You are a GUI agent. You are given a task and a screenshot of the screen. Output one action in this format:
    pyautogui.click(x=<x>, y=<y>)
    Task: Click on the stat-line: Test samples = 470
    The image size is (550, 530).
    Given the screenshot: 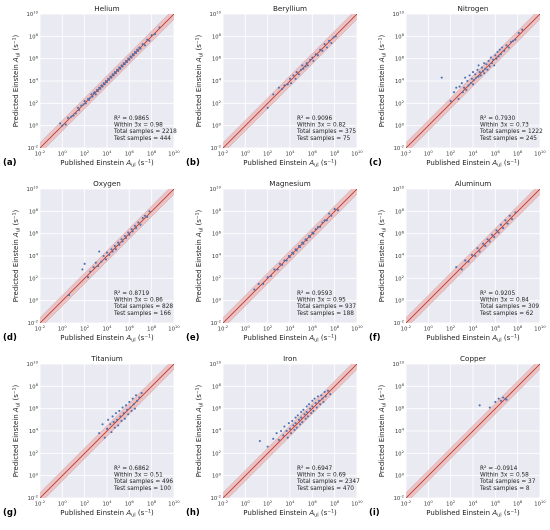 What is the action you would take?
    pyautogui.click(x=325, y=489)
    